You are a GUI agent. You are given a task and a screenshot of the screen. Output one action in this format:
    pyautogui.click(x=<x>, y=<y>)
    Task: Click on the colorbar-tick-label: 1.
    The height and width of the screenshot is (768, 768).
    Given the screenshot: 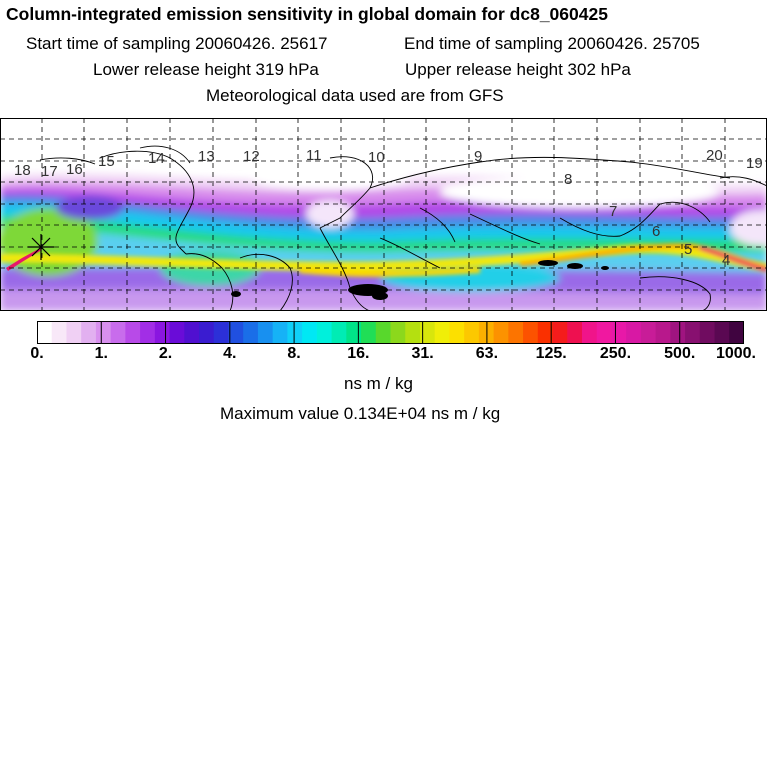 What is the action you would take?
    pyautogui.click(x=101, y=353)
    